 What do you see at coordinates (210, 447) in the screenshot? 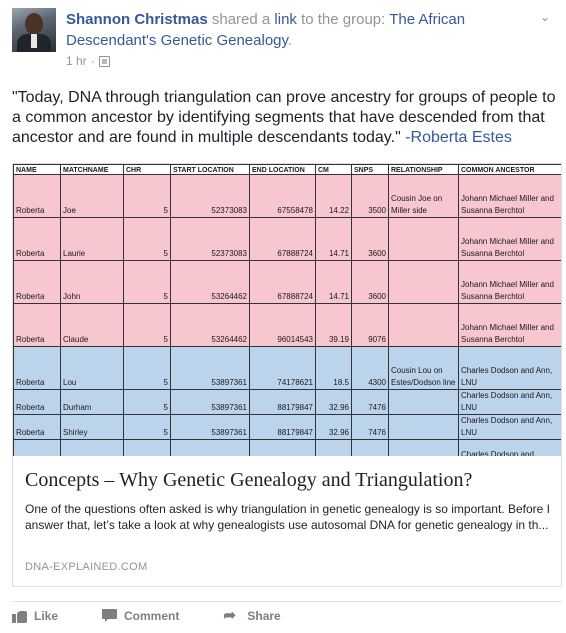
I see `cell-start` at bounding box center [210, 447].